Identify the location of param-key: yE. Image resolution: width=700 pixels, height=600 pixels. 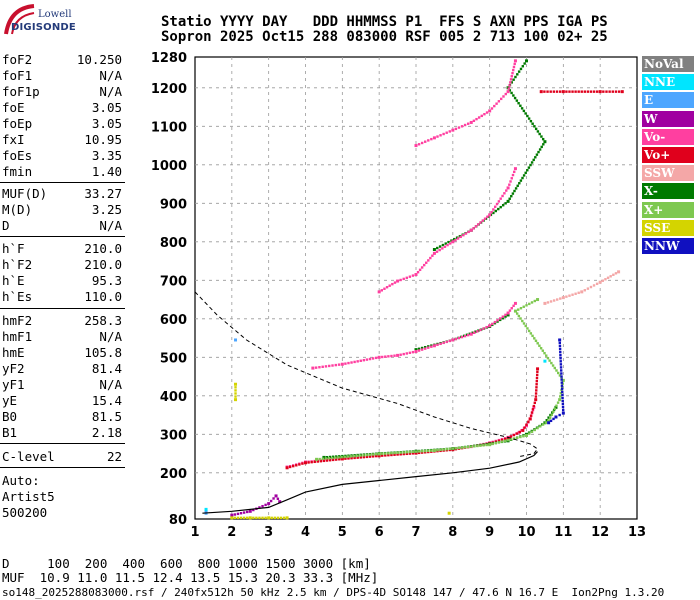
(10, 400).